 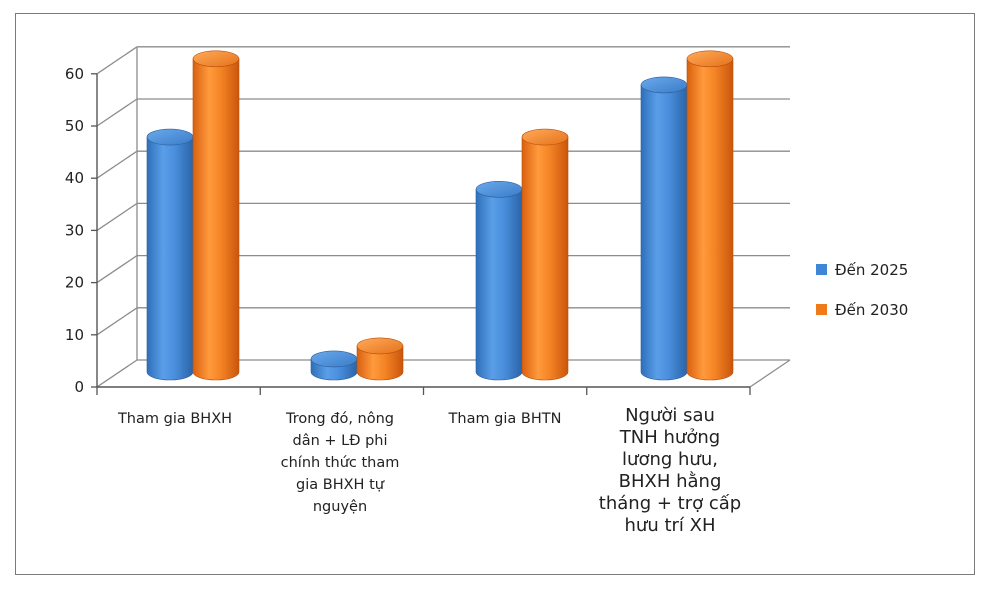 I want to click on x-tick-label-line: Người sau, so click(x=670, y=415).